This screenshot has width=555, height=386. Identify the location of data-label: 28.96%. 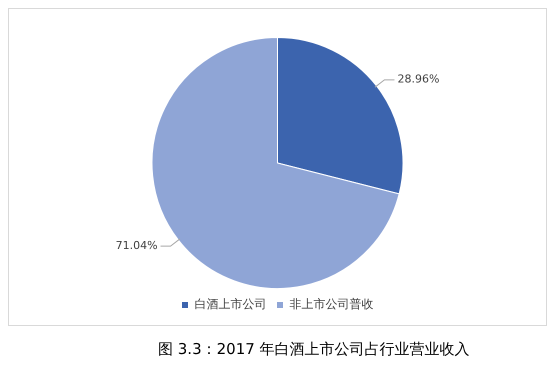
(418, 79).